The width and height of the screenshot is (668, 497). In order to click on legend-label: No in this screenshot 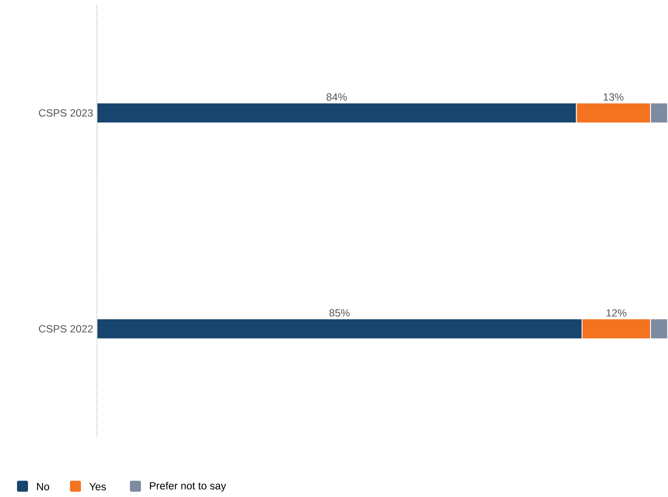, I will do `click(43, 487)`.